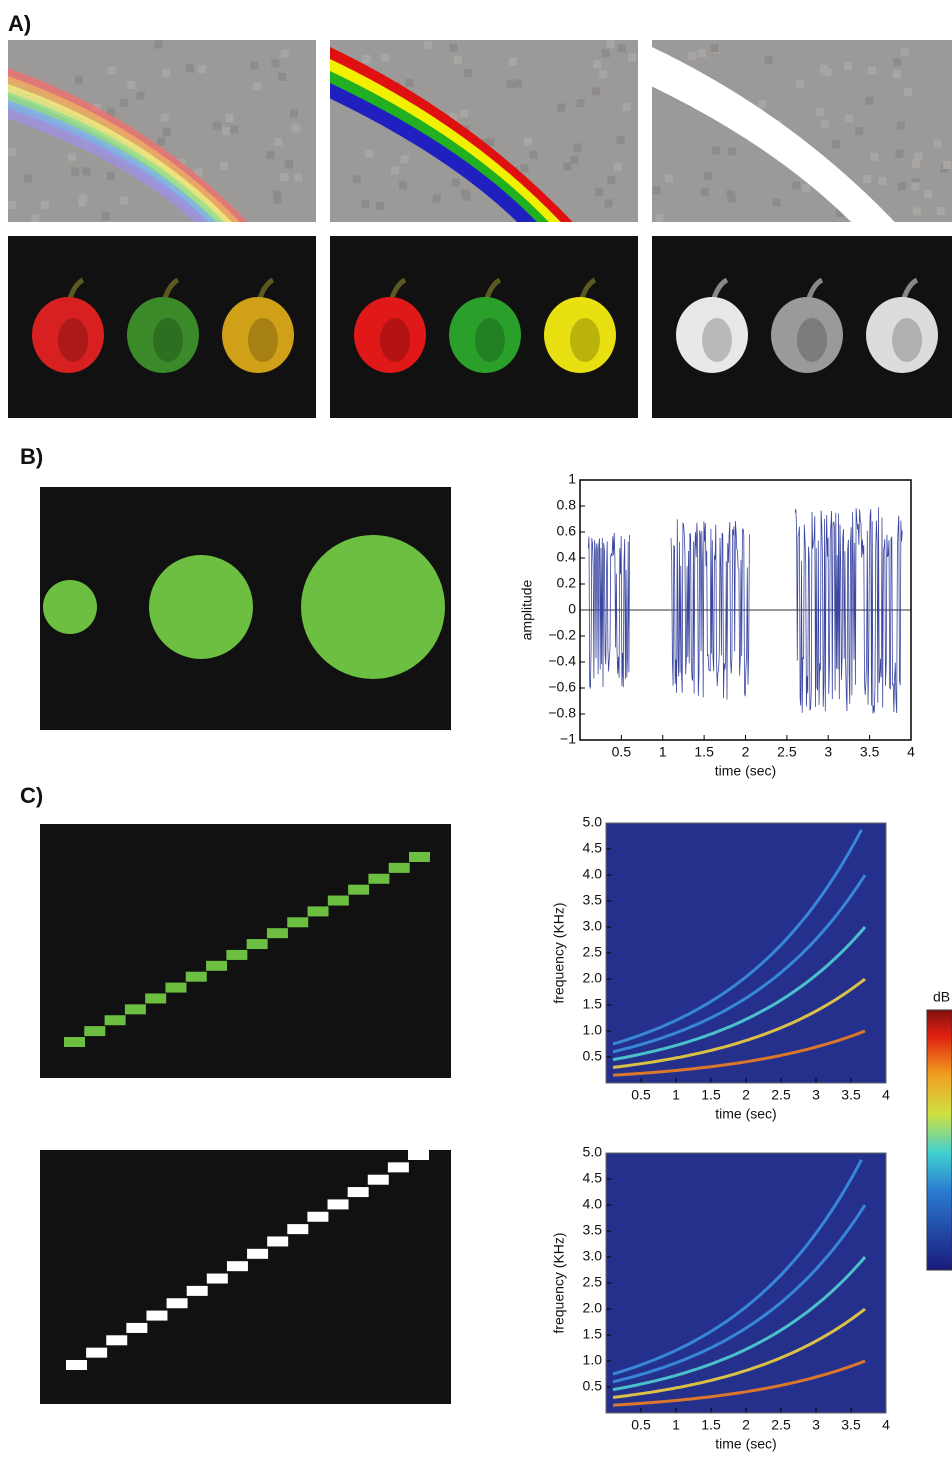  I want to click on y-tick-label: 0.2, so click(567, 583).